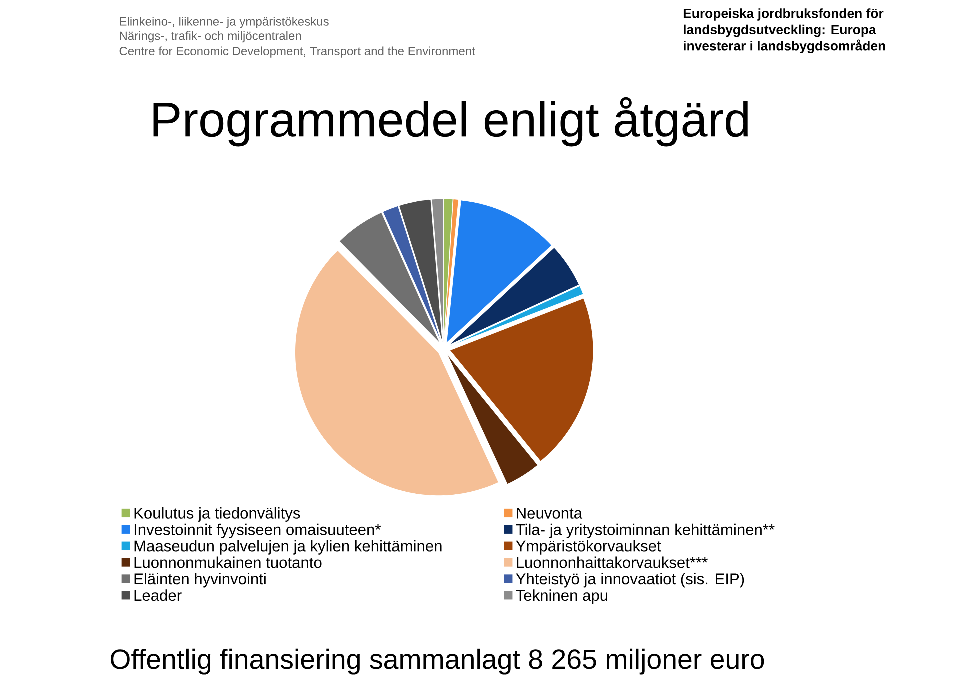 This screenshot has width=960, height=677. What do you see at coordinates (645, 531) in the screenshot?
I see `legend-label: Tila- ja yritystoiminnan kehittäminen**` at bounding box center [645, 531].